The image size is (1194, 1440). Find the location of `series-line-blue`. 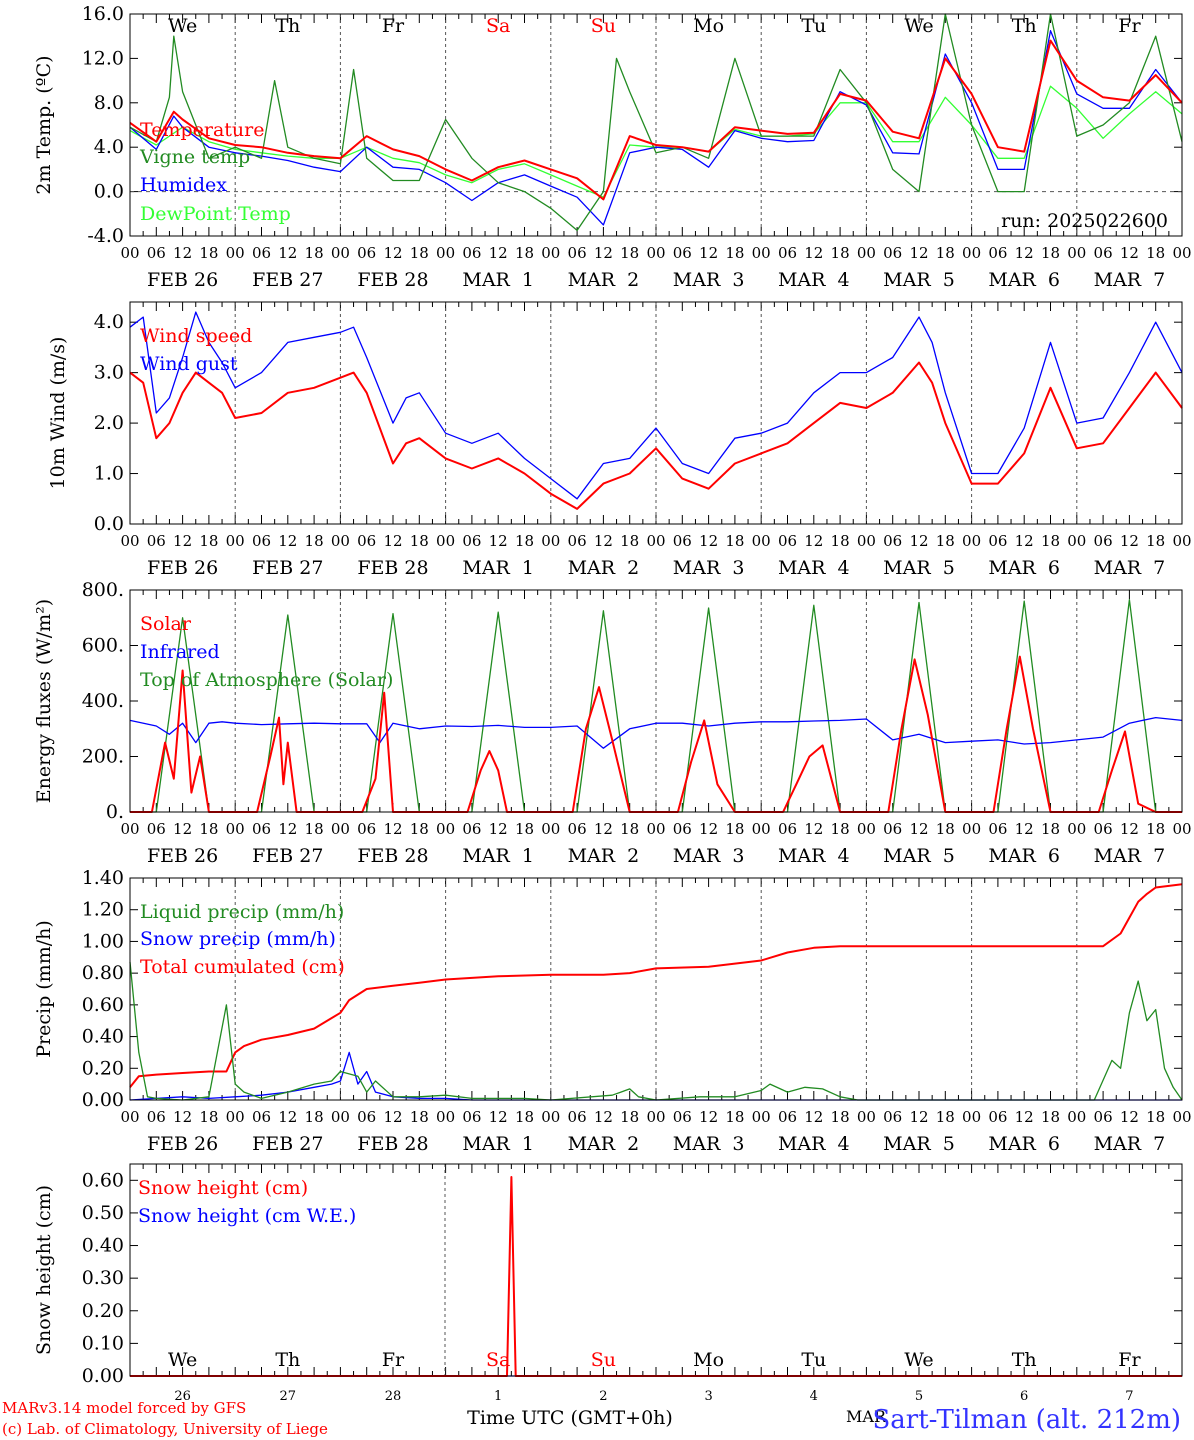

series-line-blue is located at coordinates (656, 128).